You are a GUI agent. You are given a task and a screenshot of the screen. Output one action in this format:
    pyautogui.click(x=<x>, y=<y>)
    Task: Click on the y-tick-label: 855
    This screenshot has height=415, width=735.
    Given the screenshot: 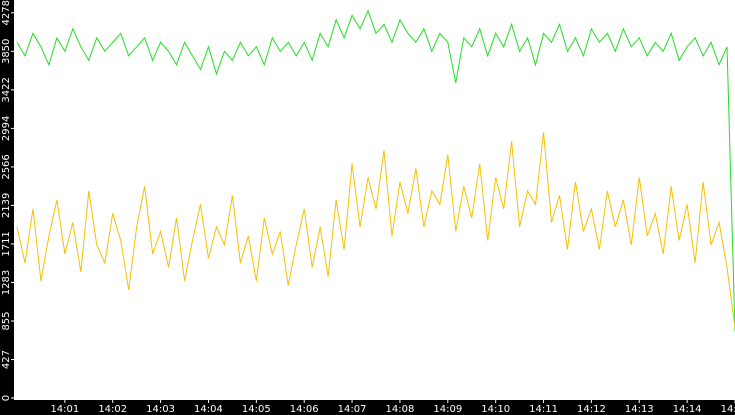 What is the action you would take?
    pyautogui.click(x=6, y=320)
    